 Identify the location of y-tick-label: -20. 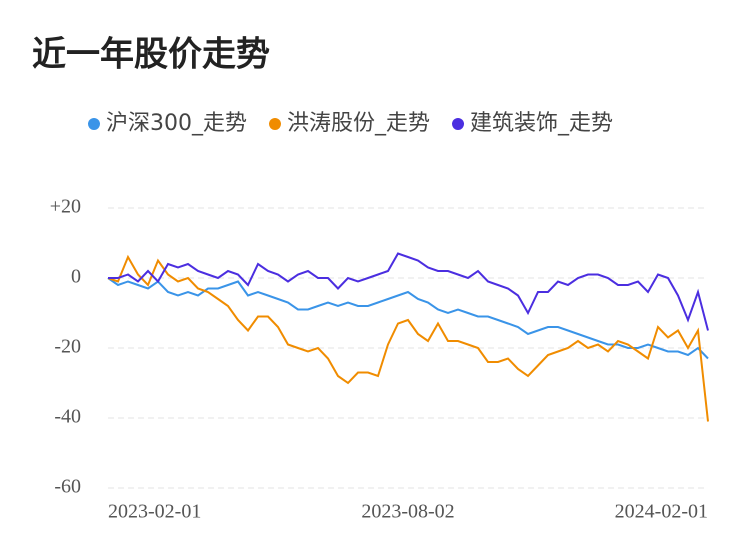
(67, 347).